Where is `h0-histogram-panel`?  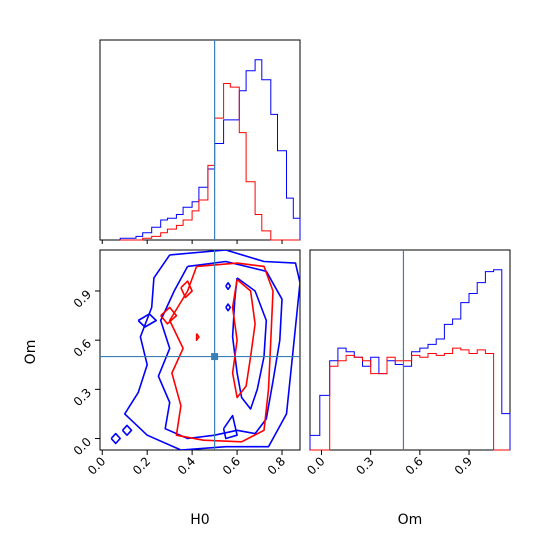 h0-histogram-panel is located at coordinates (200, 141).